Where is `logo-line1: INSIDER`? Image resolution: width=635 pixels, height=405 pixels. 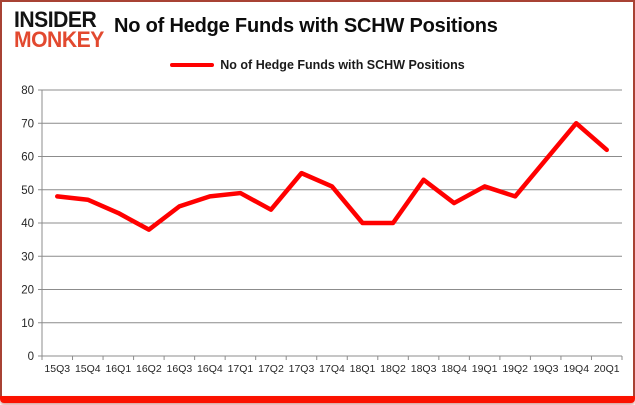
logo-line1: INSIDER is located at coordinates (55, 19).